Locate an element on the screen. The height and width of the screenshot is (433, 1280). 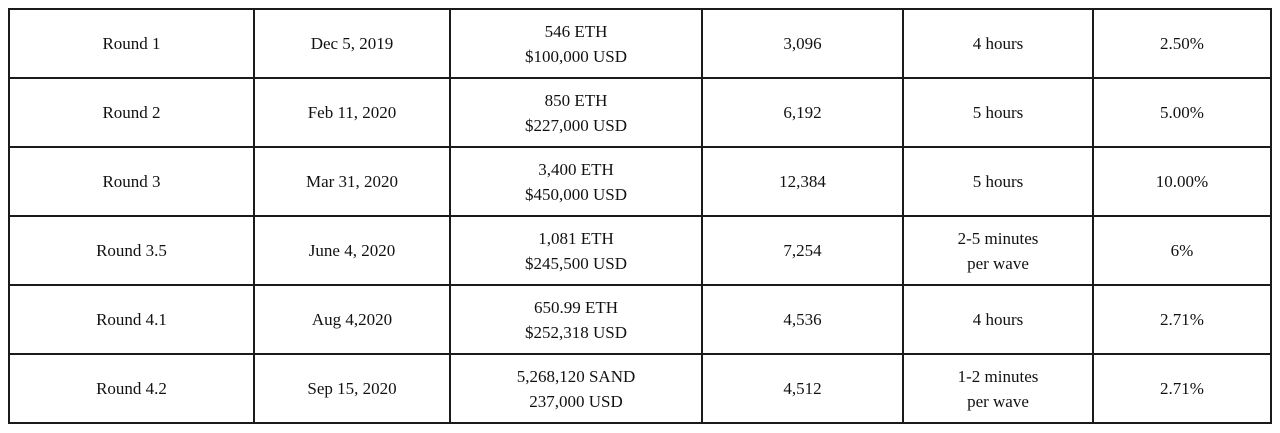
raised-crypto: 3,400 ETH is located at coordinates (576, 169).